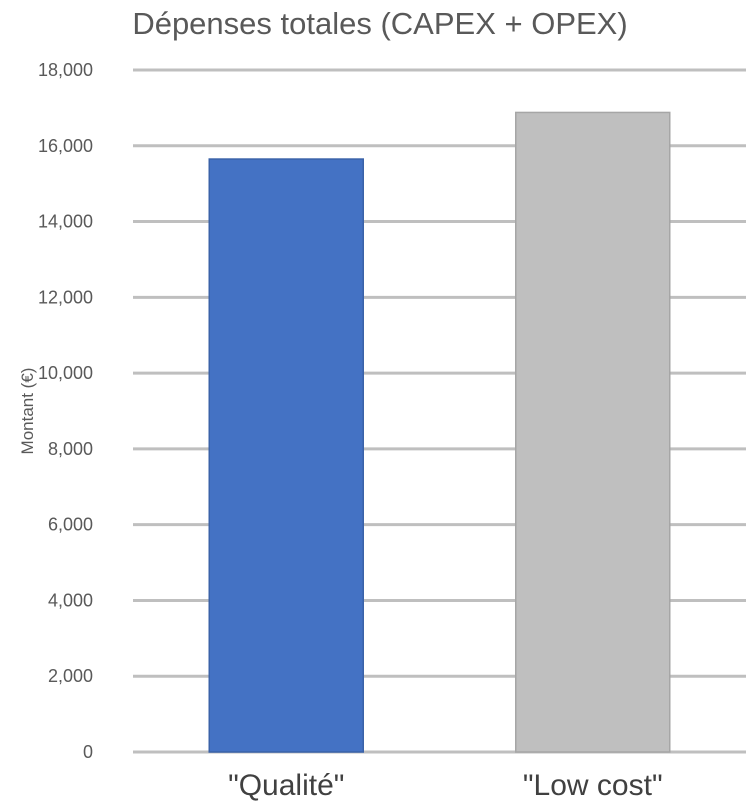 This screenshot has width=748, height=804. Describe the element at coordinates (70, 525) in the screenshot. I see `y-tick-label: 6,000` at that location.